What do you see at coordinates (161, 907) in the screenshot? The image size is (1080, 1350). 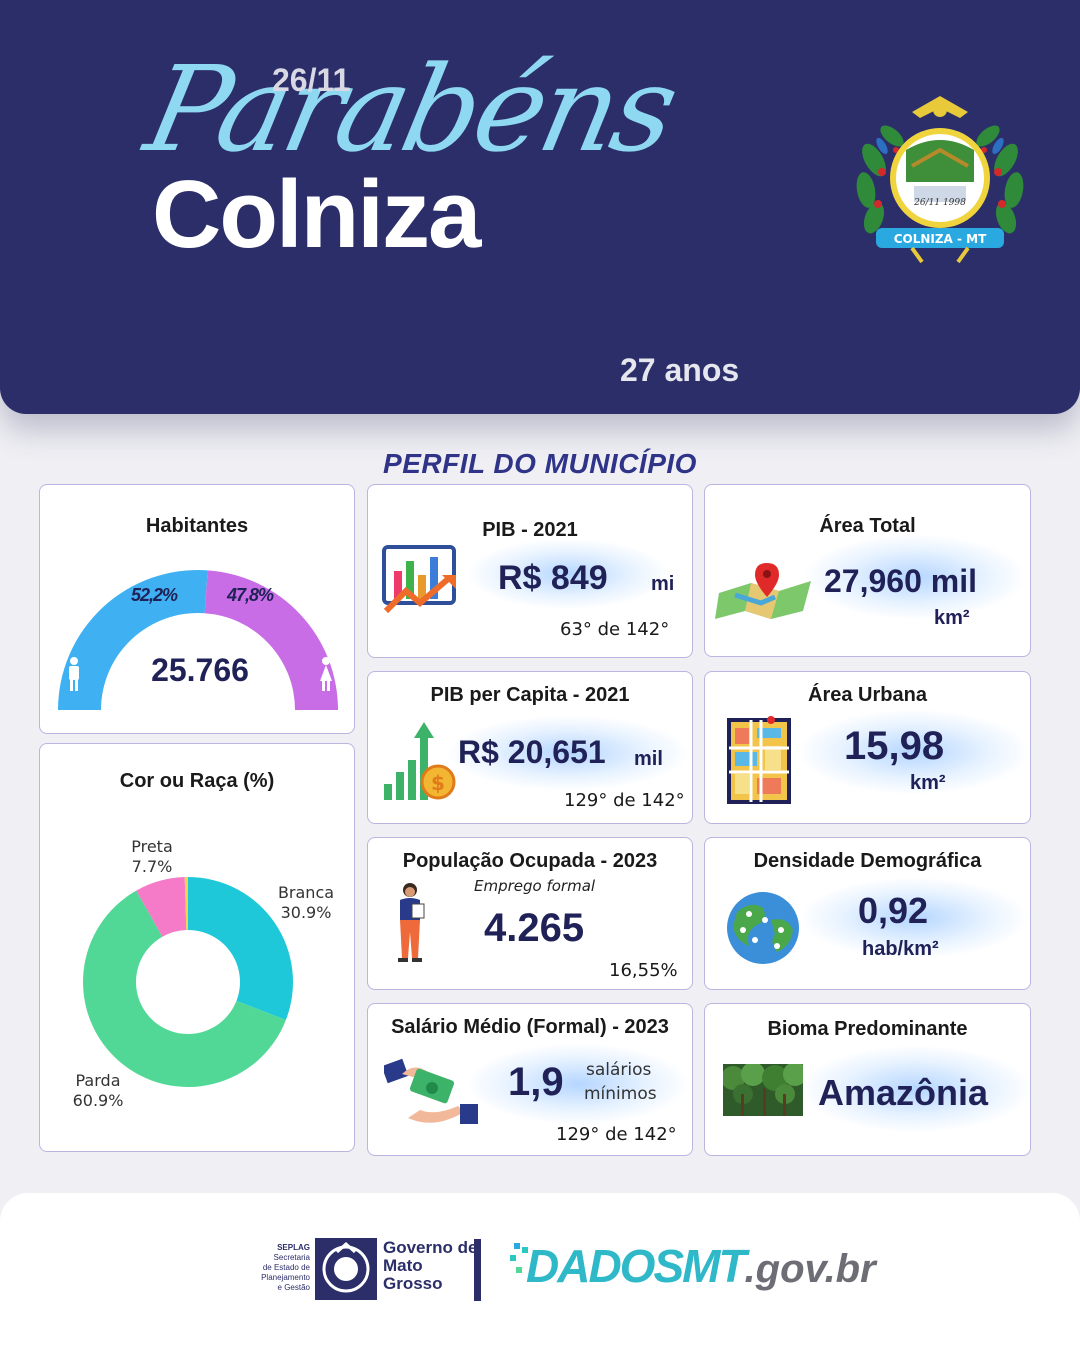 I see `donut-slice-preta` at bounding box center [161, 907].